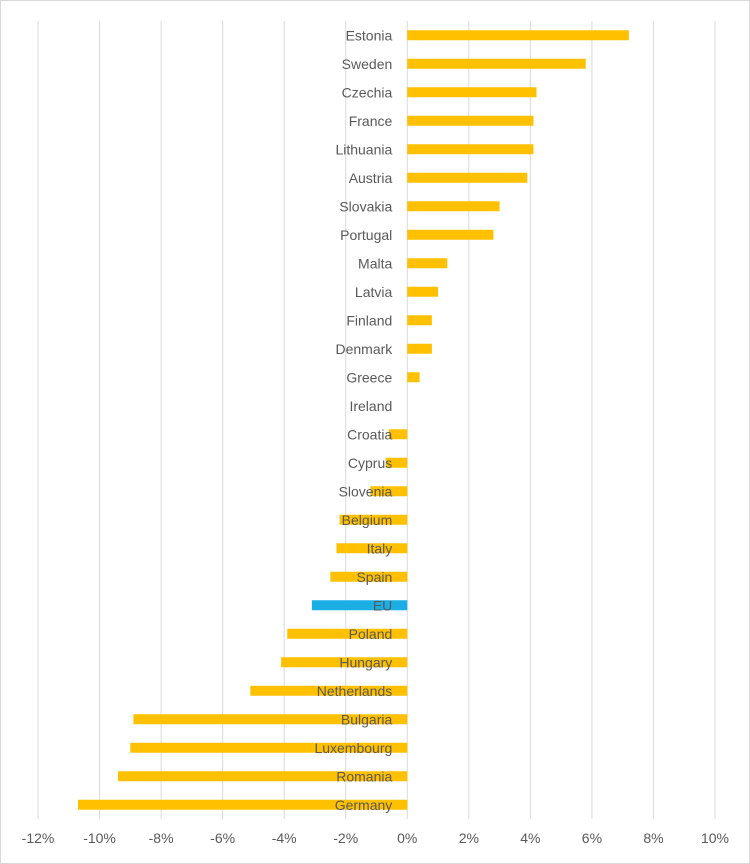  What do you see at coordinates (369, 377) in the screenshot?
I see `category-label-greece: Greece` at bounding box center [369, 377].